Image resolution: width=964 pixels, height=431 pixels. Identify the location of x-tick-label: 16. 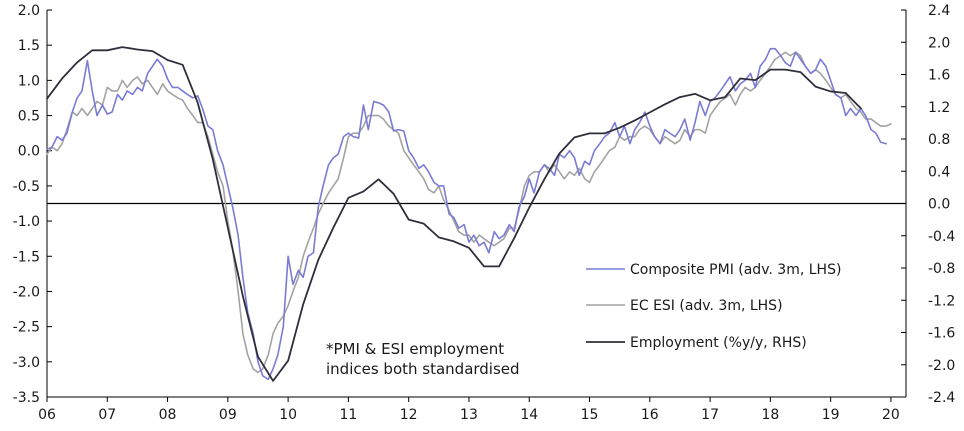
(650, 415).